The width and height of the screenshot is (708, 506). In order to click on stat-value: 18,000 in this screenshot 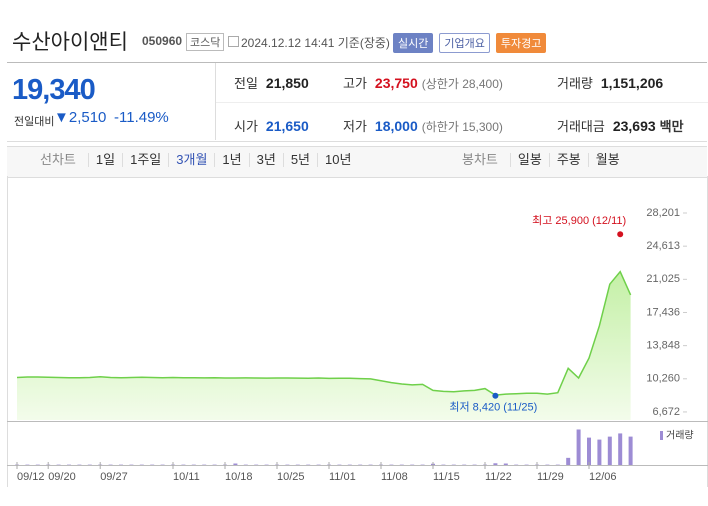, I will do `click(396, 126)`.